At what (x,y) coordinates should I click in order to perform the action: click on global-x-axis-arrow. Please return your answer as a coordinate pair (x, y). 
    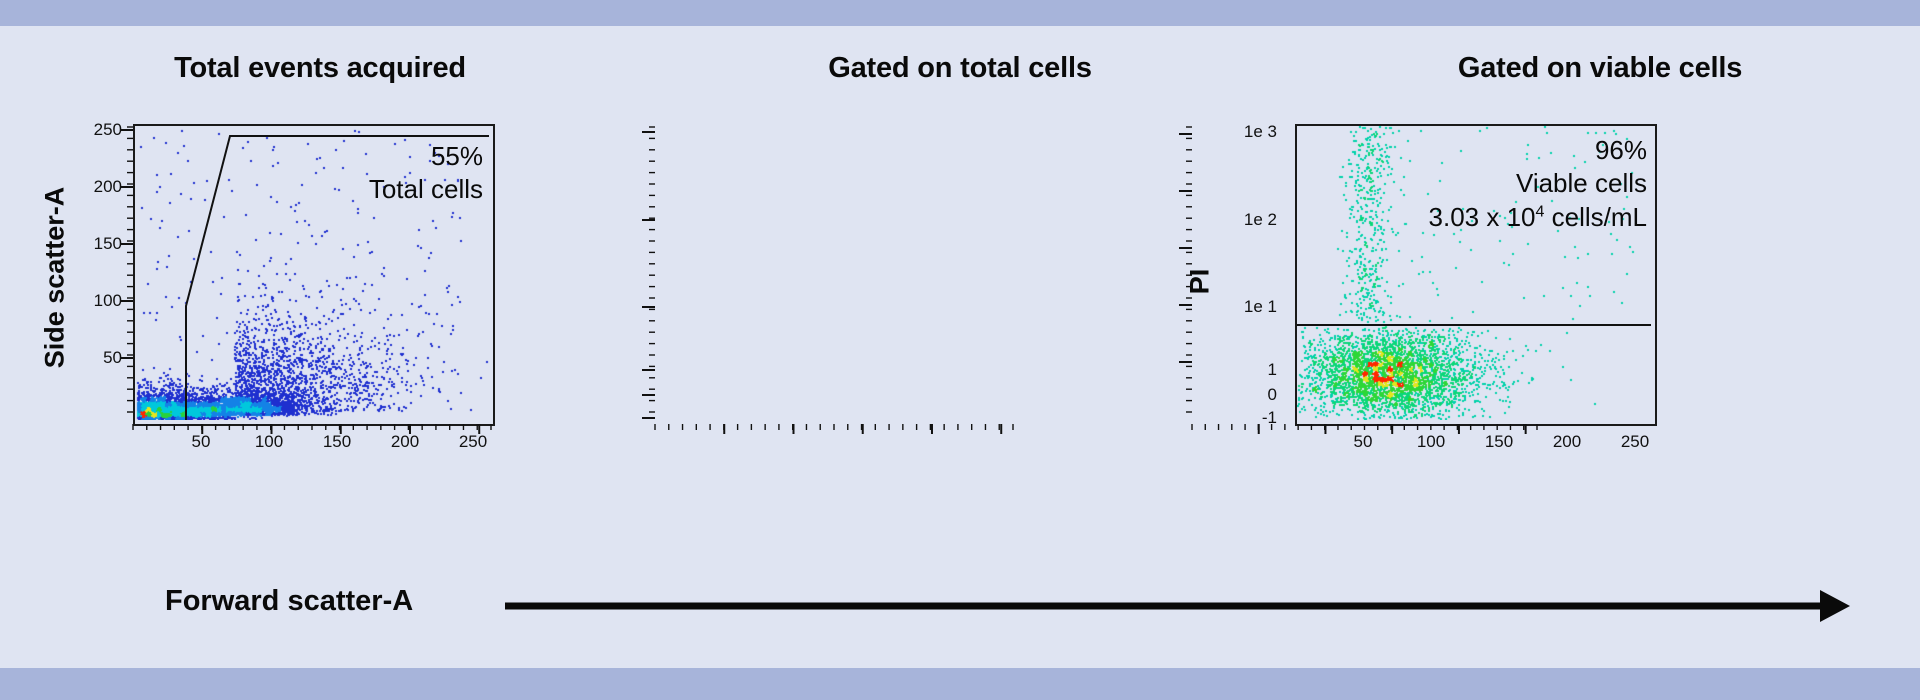
    Looking at the image, I should click on (1177, 606).